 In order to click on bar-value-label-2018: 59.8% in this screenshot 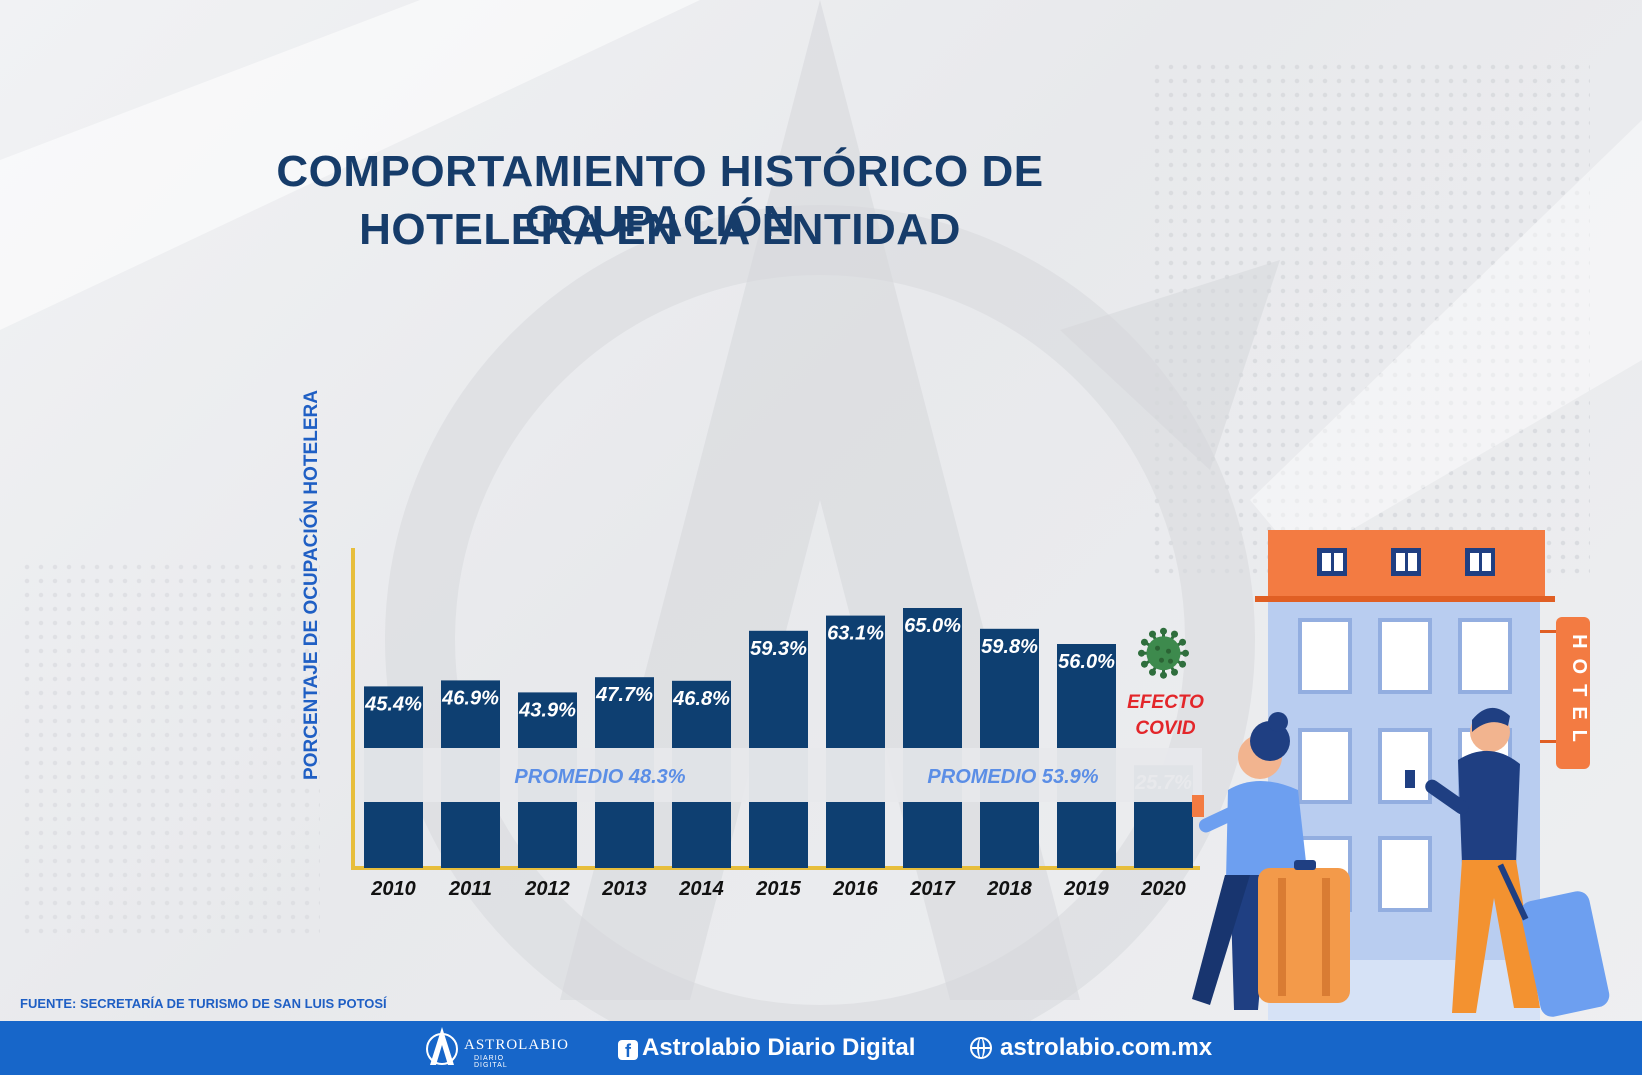, I will do `click(1009, 647)`.